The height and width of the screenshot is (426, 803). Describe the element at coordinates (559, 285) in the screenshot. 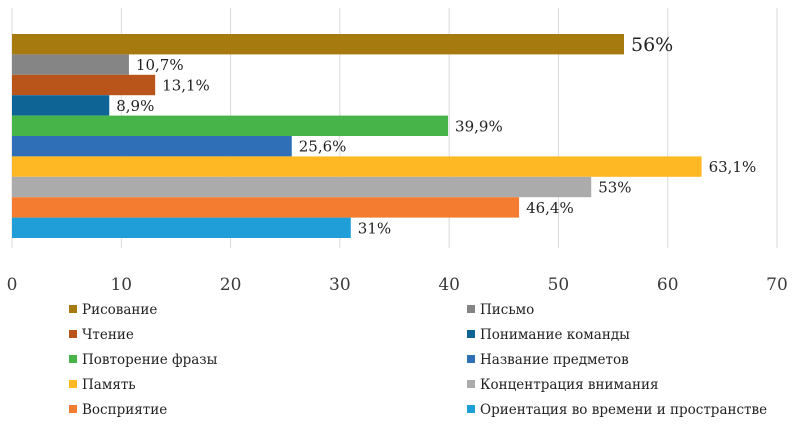

I see `x-tick-label: 50` at that location.